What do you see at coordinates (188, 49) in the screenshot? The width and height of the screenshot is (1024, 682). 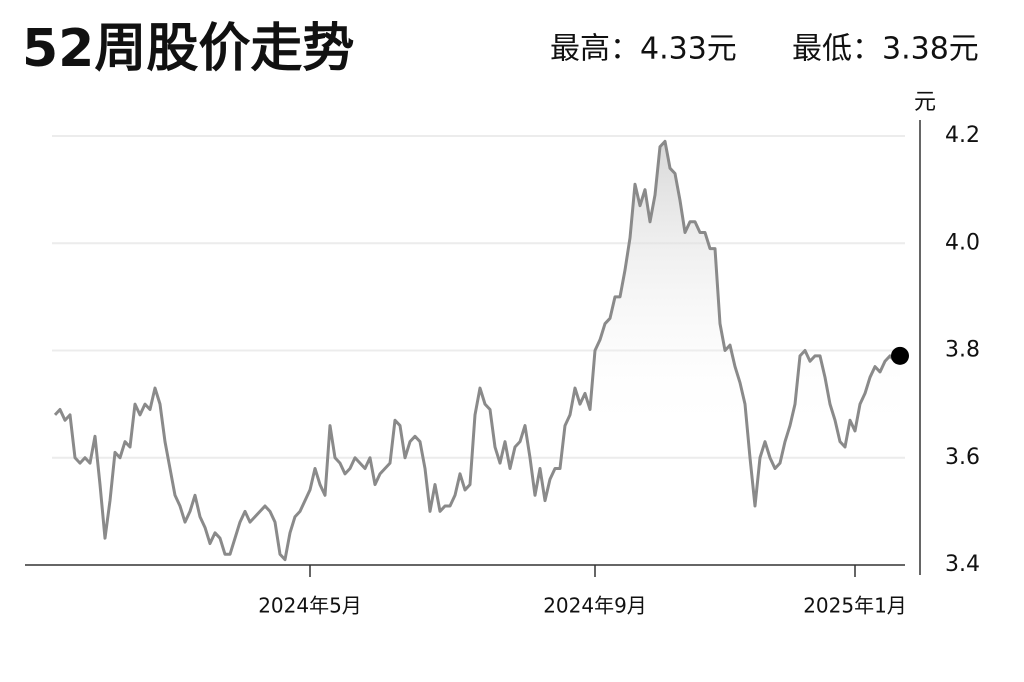 I see `chart-title: 52周股价走势` at bounding box center [188, 49].